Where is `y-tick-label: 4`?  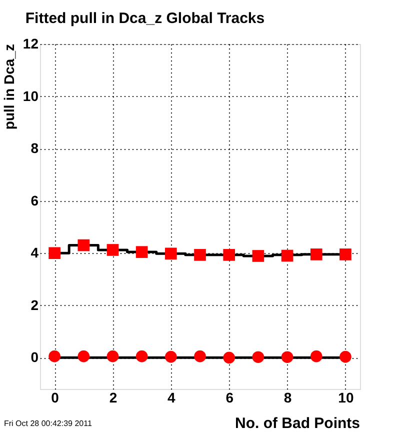
y-tick-label: 4 is located at coordinates (34, 252).